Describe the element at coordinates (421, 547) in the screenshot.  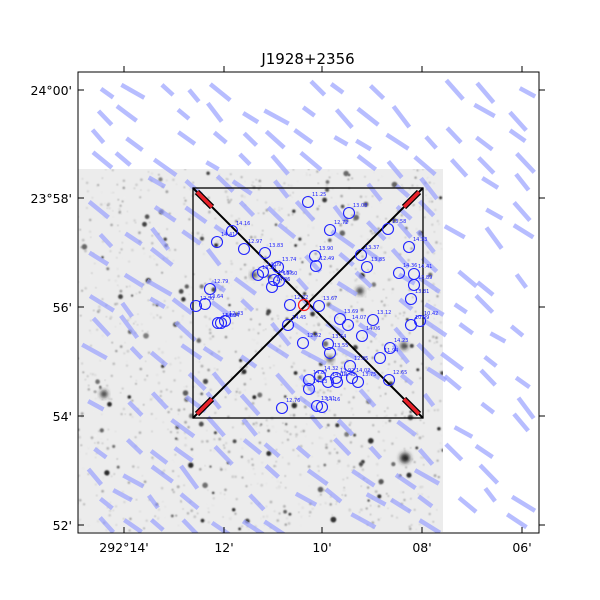
I see `x-tick-label: 08'` at that location.